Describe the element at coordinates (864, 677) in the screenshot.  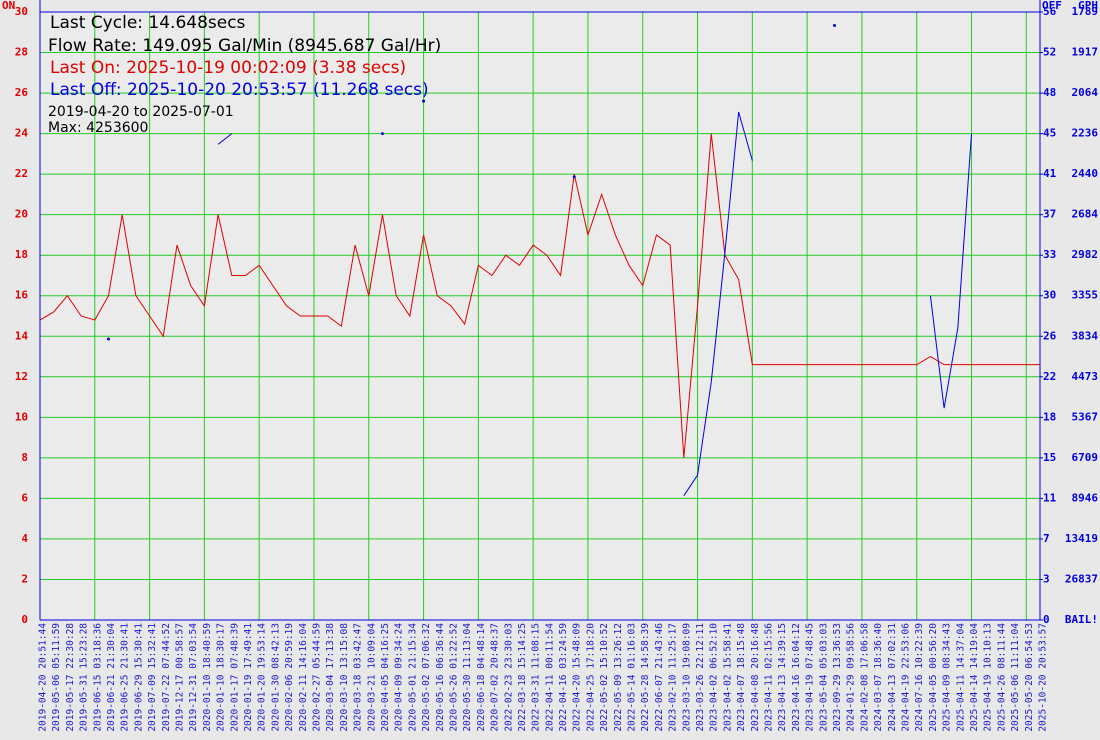
I see `x-tick-label: 2024-02-08 17:06:58` at that location.